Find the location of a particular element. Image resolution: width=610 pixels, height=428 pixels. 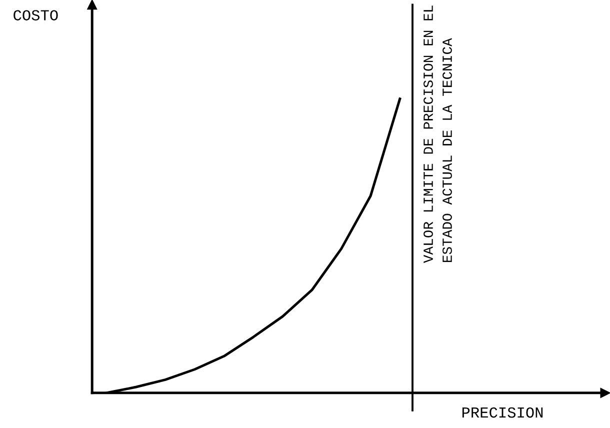

x-axis-title: PRECISION is located at coordinates (502, 412).